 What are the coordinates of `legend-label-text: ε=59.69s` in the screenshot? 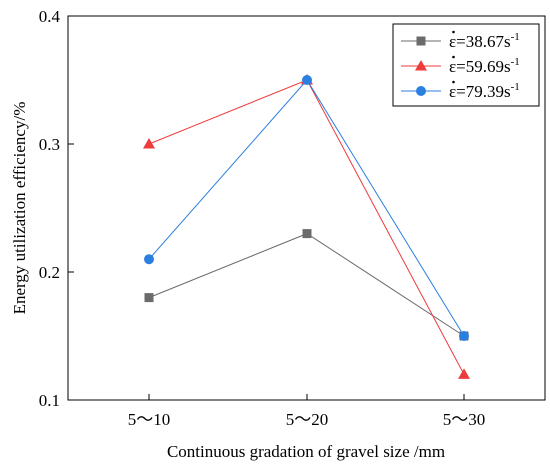 It's located at (480, 66).